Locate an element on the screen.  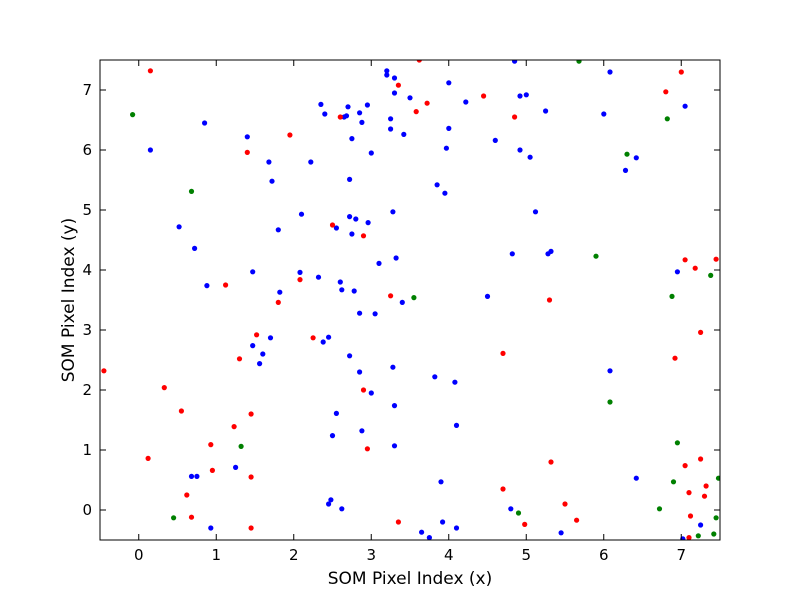
x-tick-label-4: 4 is located at coordinates (449, 555).